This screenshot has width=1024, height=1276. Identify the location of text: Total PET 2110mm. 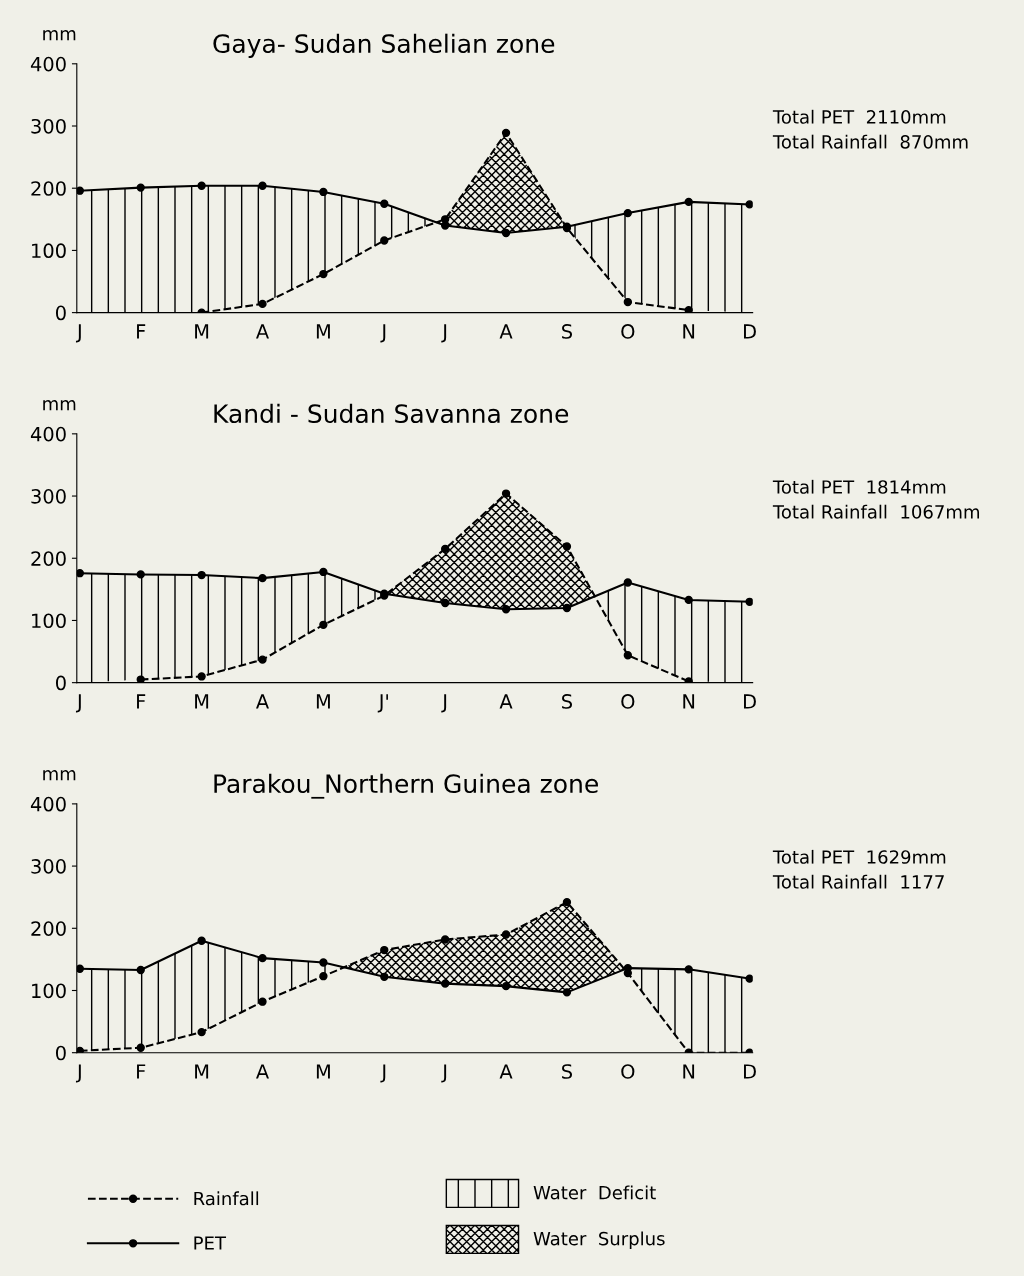
(859, 116).